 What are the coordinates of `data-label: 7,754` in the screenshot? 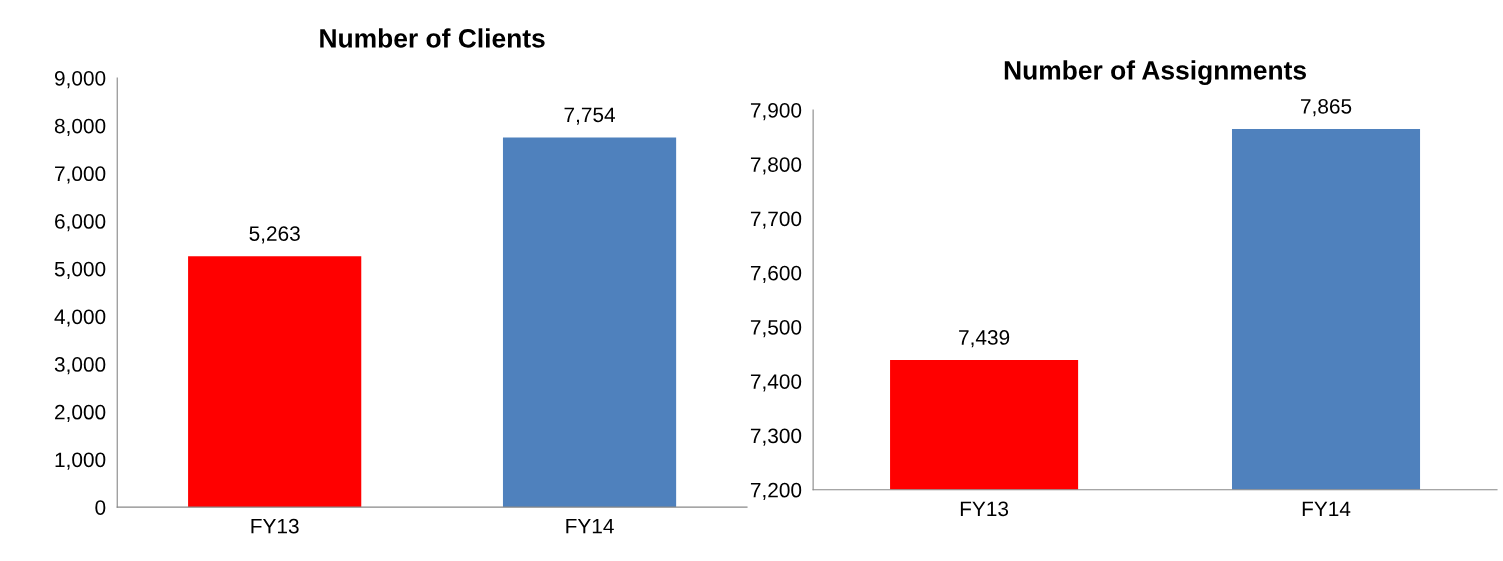 It's located at (590, 116).